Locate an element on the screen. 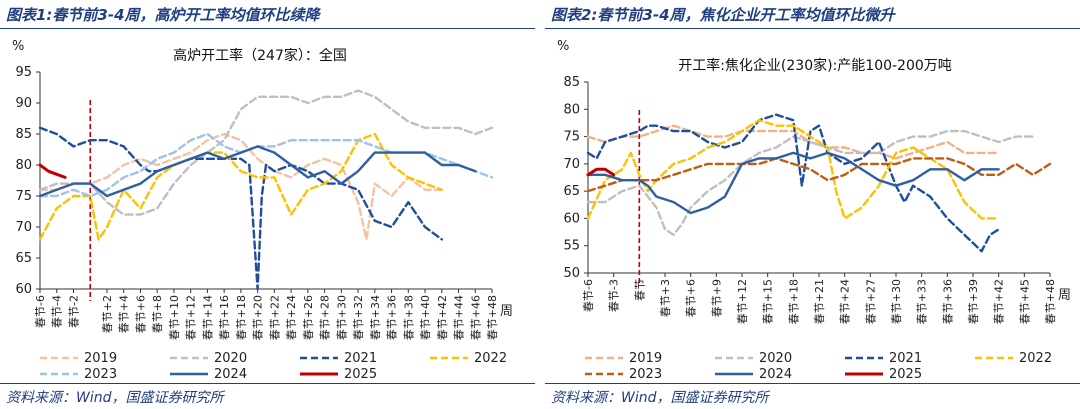 Image resolution: width=1080 pixels, height=409 pixels. x-tick-label: 春节+34 is located at coordinates (375, 317).